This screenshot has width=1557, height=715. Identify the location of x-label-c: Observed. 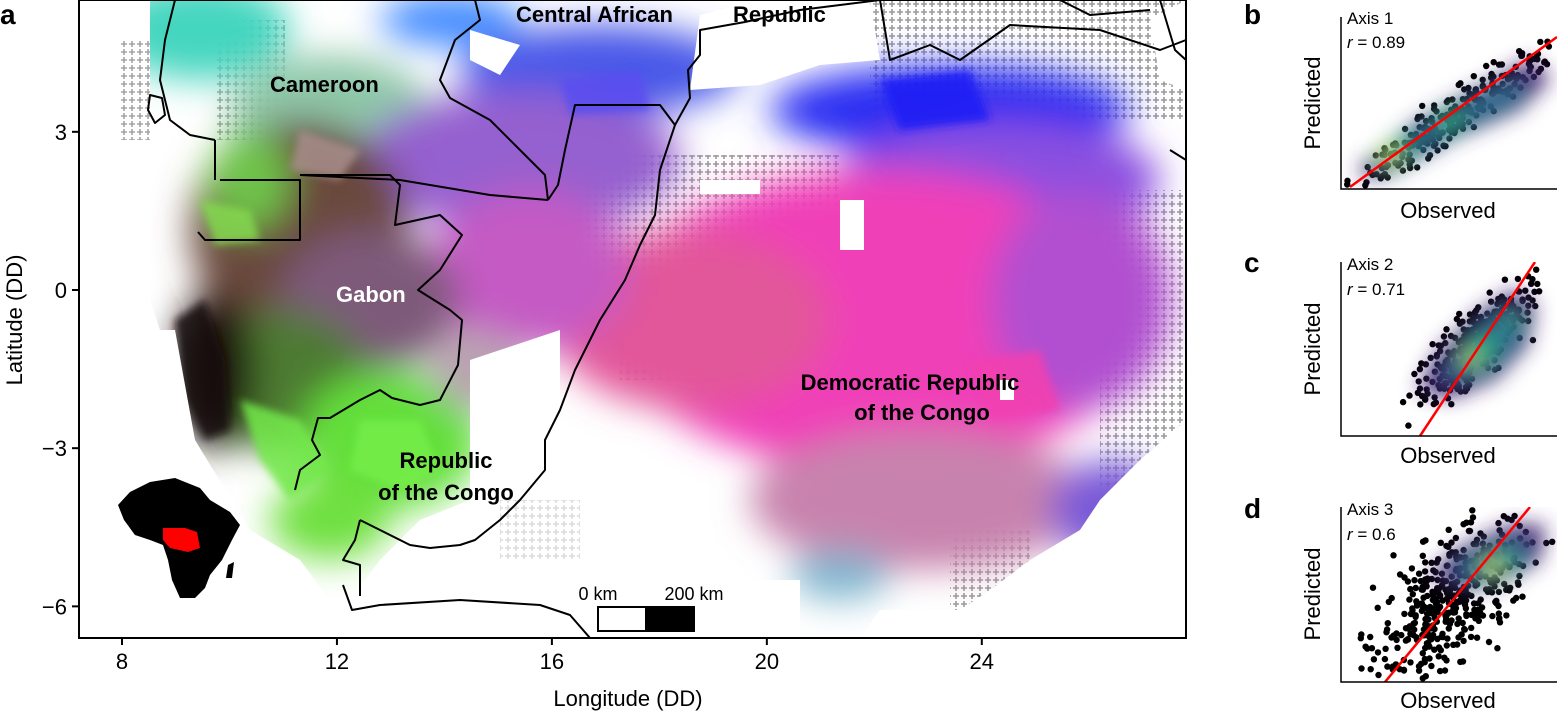
(1447, 455).